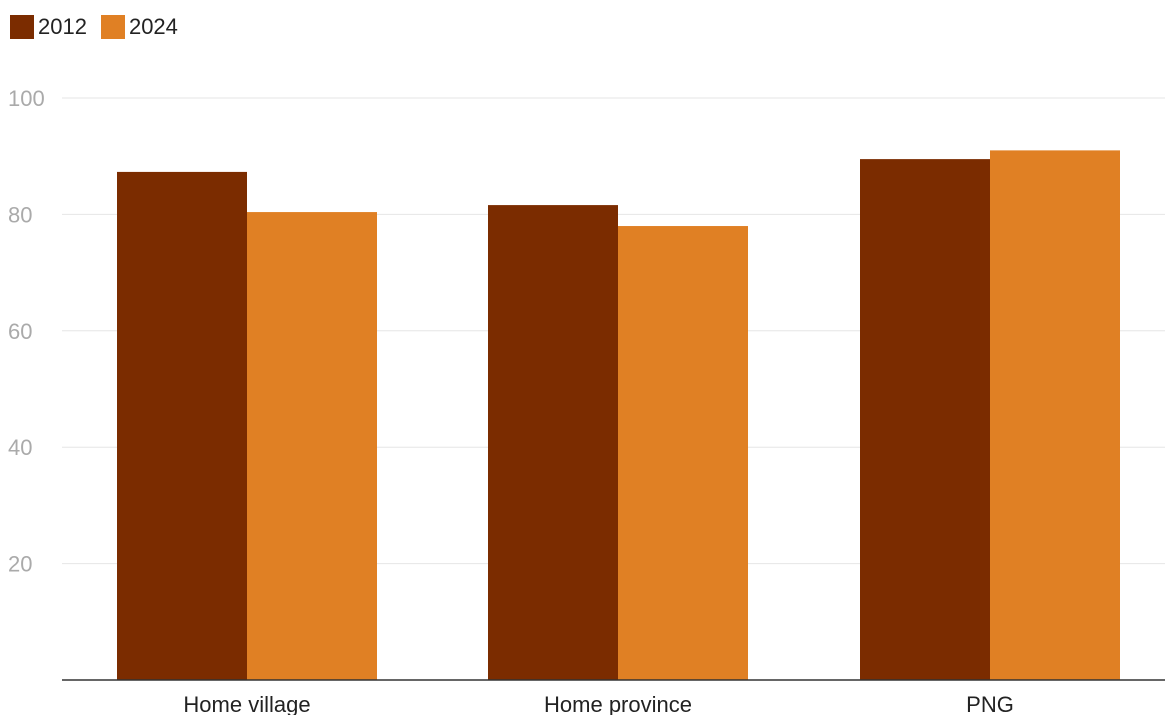  What do you see at coordinates (26, 98) in the screenshot?
I see `y-tick-label: 100` at bounding box center [26, 98].